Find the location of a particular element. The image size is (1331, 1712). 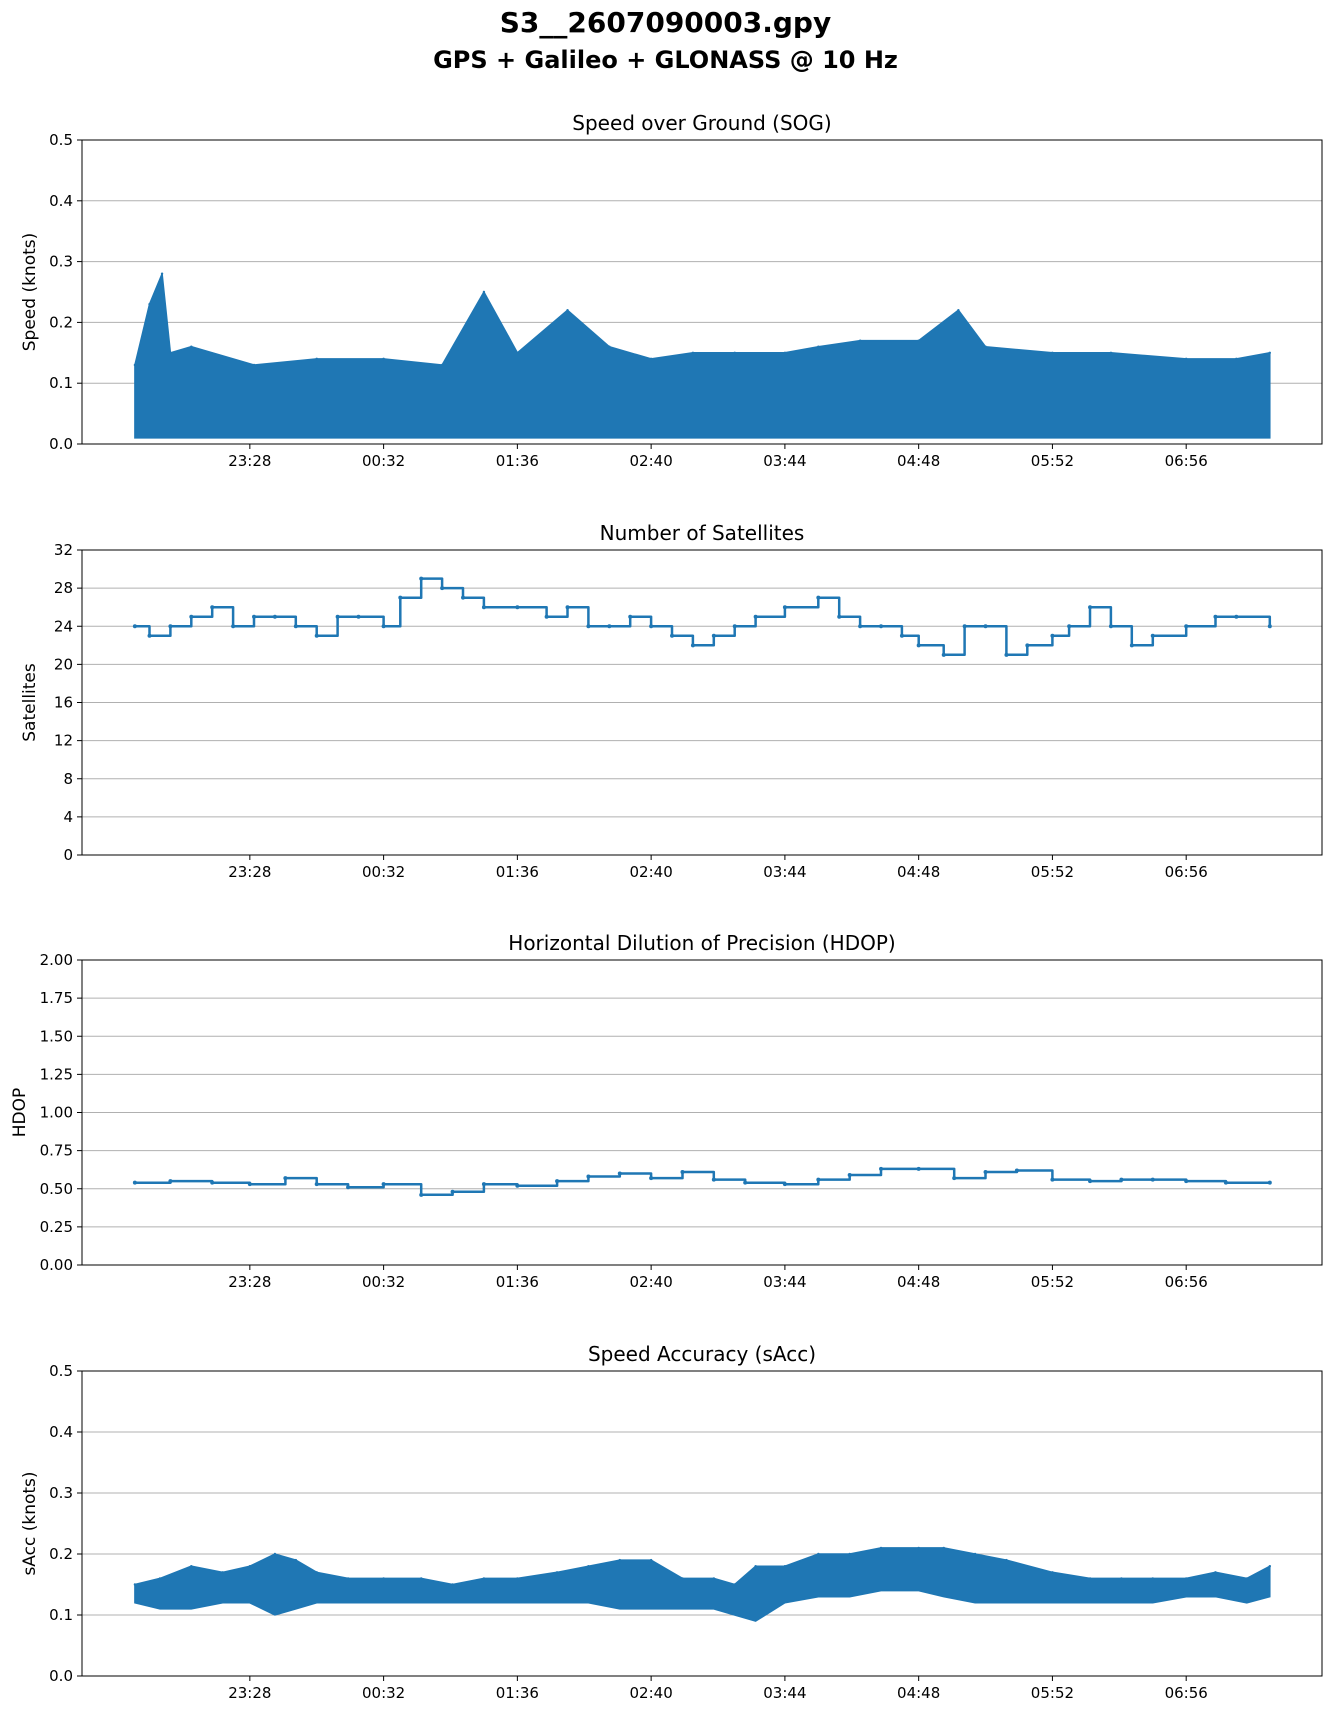

y-axis-label: Satellites is located at coordinates (30, 702).